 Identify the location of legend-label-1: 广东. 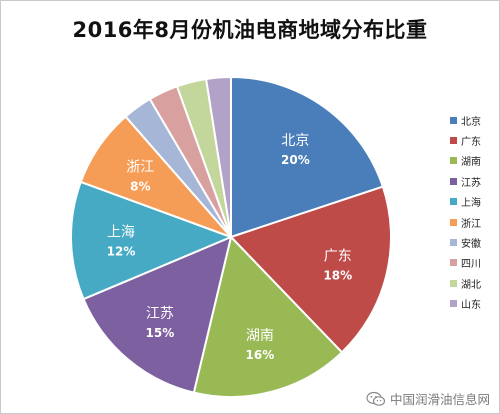
(471, 143).